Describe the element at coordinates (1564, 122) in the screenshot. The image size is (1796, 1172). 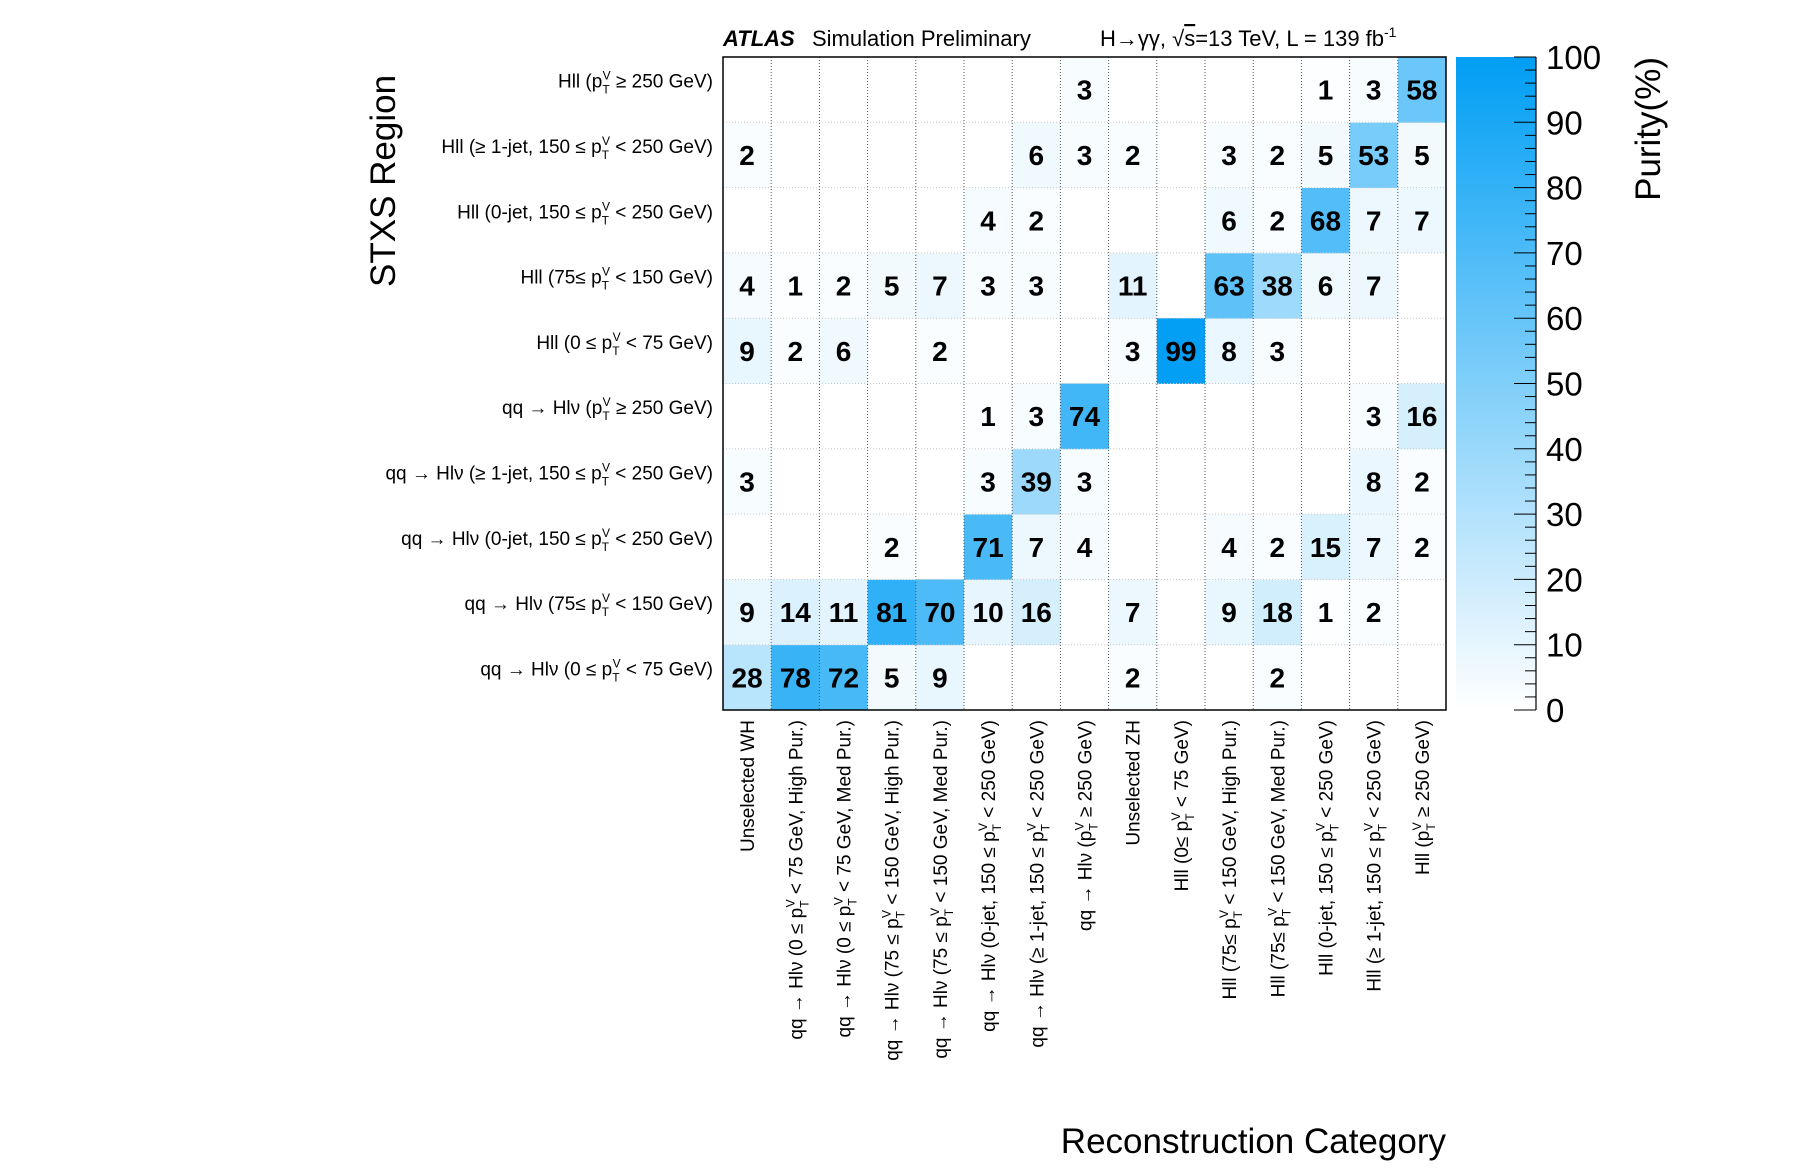
I see `colorbar-tick-label: 90` at that location.